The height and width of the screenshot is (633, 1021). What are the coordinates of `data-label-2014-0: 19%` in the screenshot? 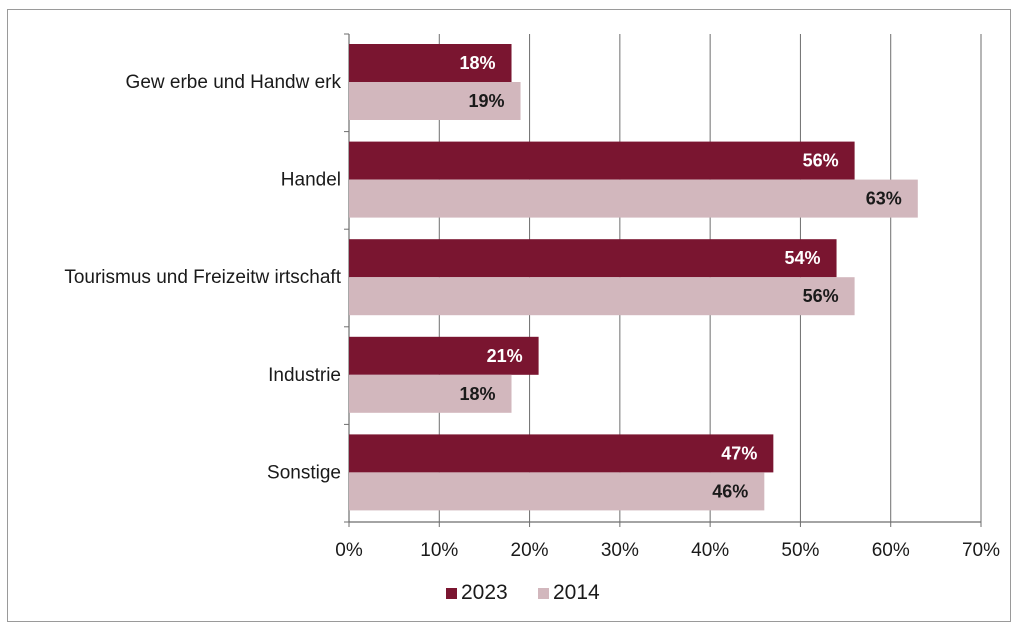 It's located at (487, 101).